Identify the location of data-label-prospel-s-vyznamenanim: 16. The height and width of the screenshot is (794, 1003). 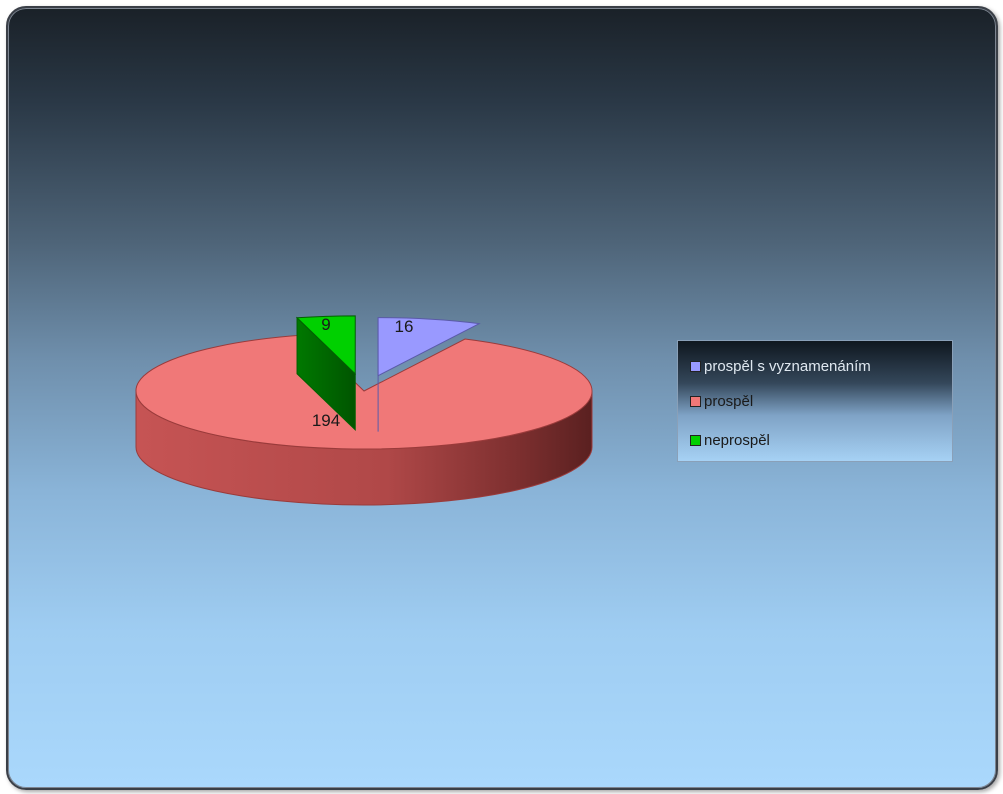
(404, 326).